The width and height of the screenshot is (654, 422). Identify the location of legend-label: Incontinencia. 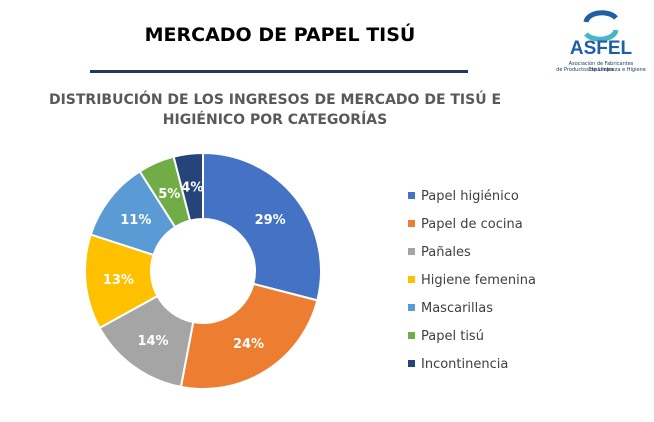
(464, 364).